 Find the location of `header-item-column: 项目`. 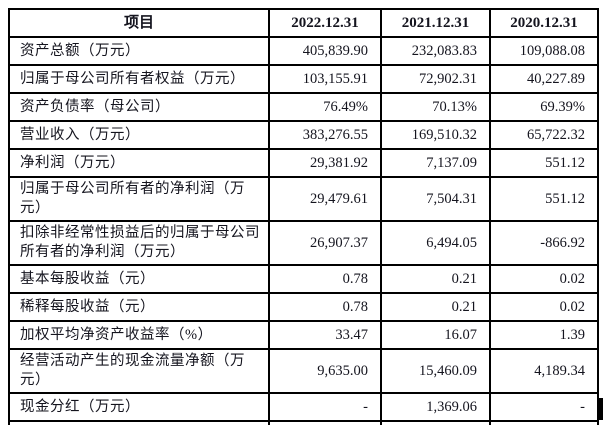

header-item-column: 项目 is located at coordinates (139, 23).